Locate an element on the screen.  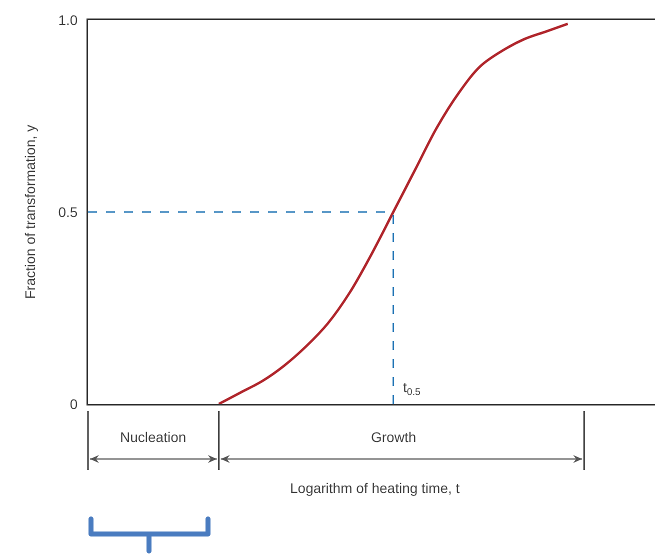
y-tick-label: 0.5 is located at coordinates (68, 212).